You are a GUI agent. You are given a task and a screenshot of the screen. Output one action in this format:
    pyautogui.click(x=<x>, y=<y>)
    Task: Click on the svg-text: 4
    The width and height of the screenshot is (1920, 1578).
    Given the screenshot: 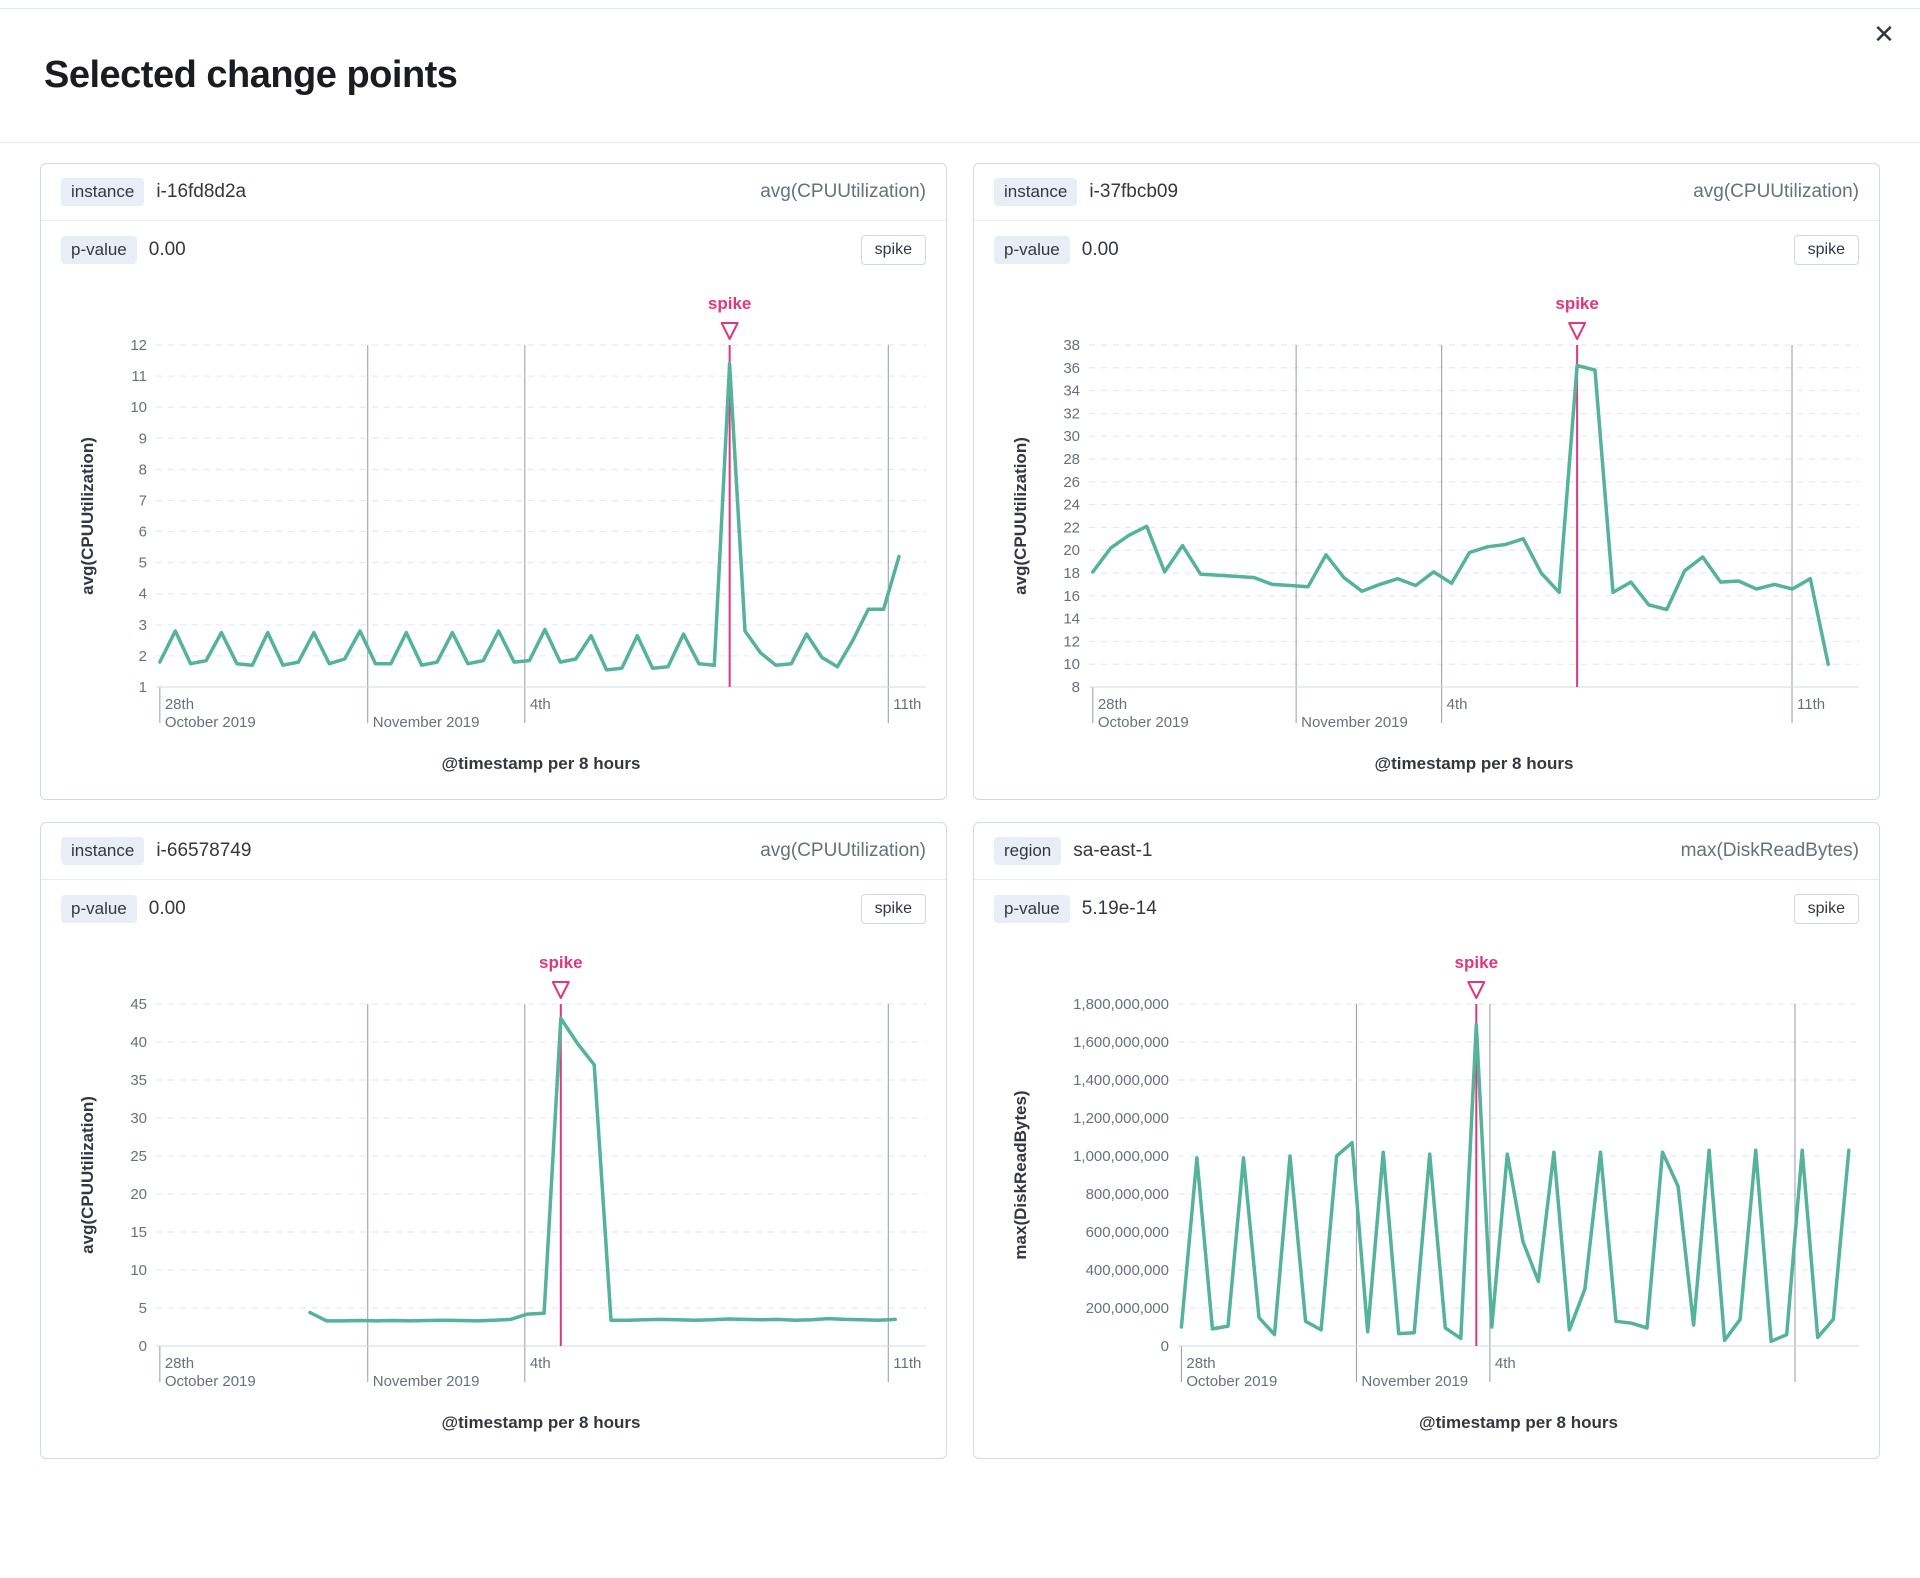 What is the action you would take?
    pyautogui.click(x=143, y=594)
    